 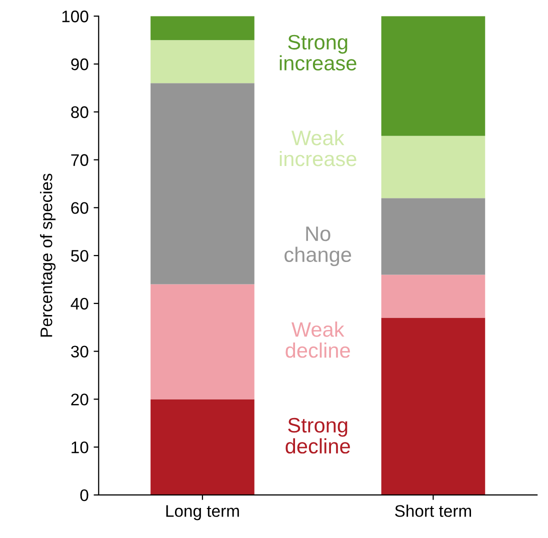 I want to click on y-tick-label: 0, so click(x=84, y=495).